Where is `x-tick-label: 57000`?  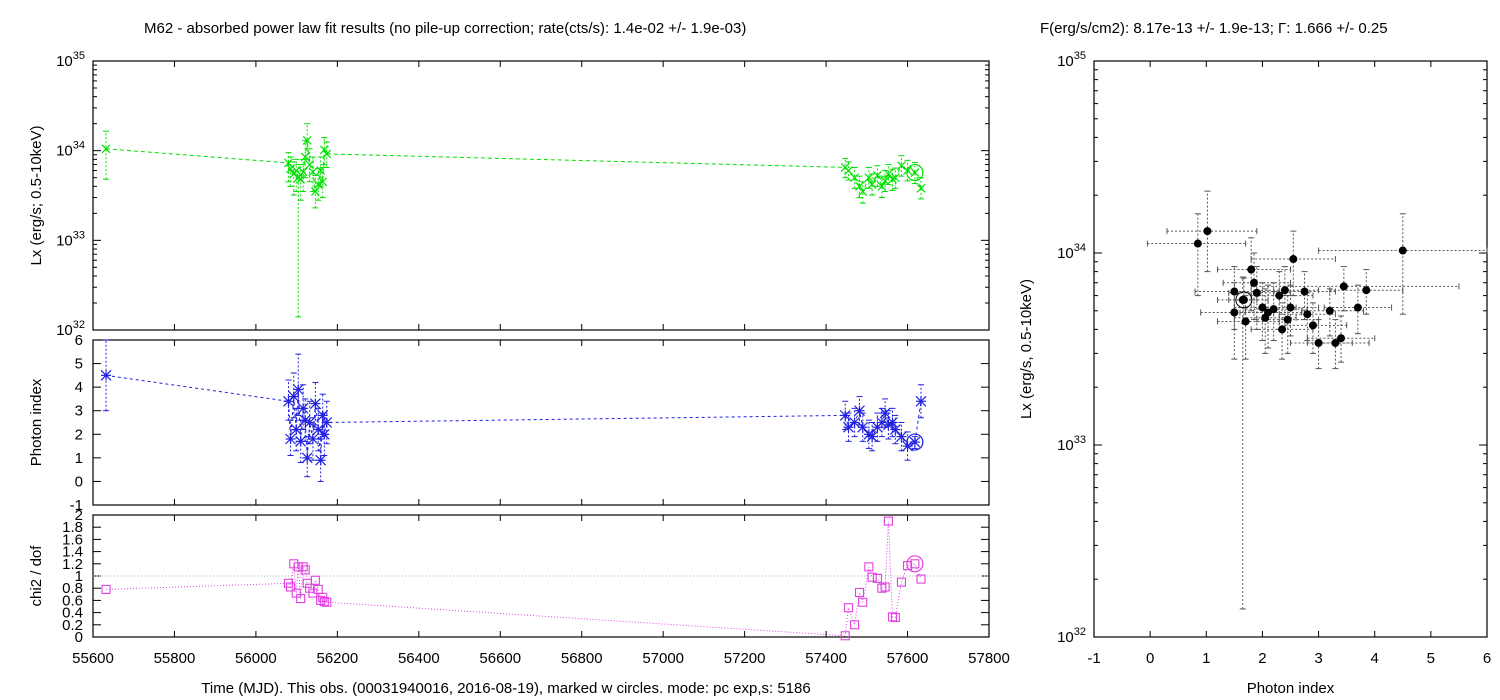 x-tick-label: 57000 is located at coordinates (663, 658).